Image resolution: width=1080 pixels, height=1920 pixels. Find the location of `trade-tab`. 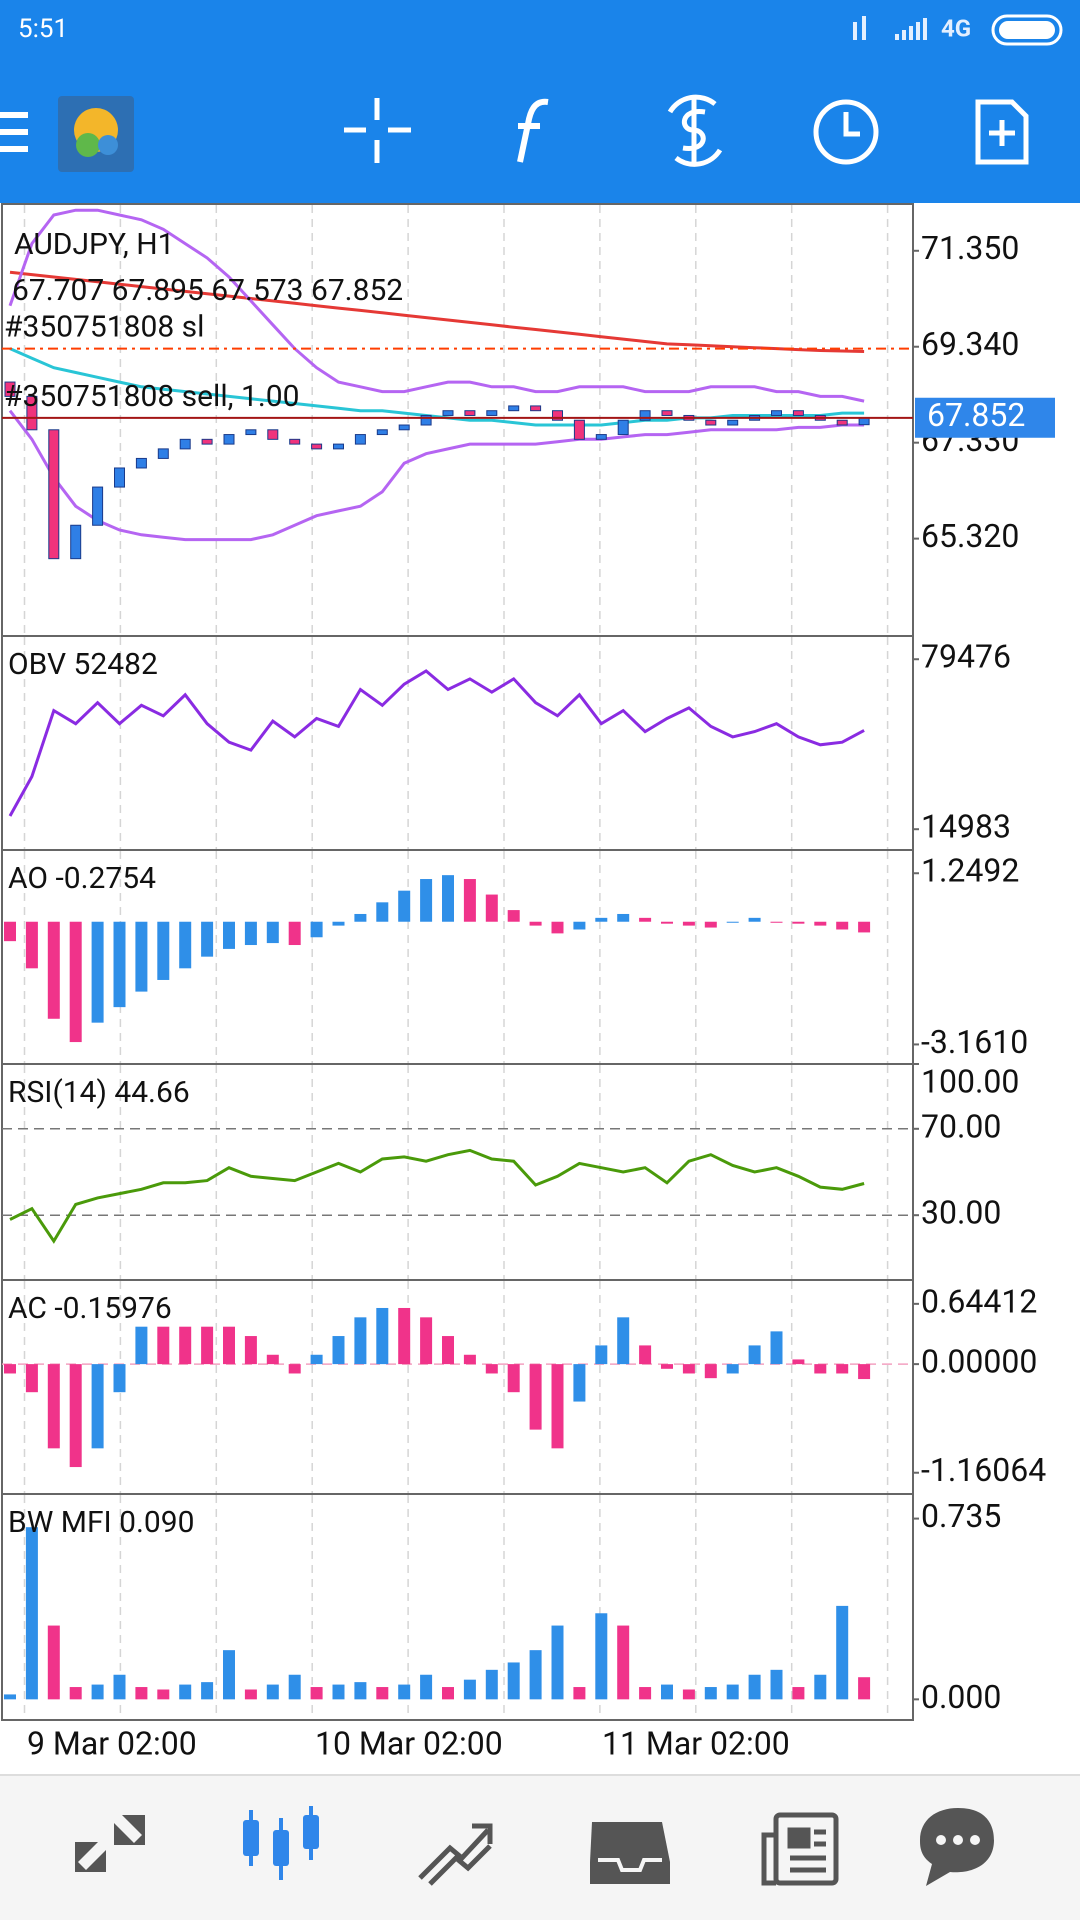

trade-tab is located at coordinates (455, 1854).